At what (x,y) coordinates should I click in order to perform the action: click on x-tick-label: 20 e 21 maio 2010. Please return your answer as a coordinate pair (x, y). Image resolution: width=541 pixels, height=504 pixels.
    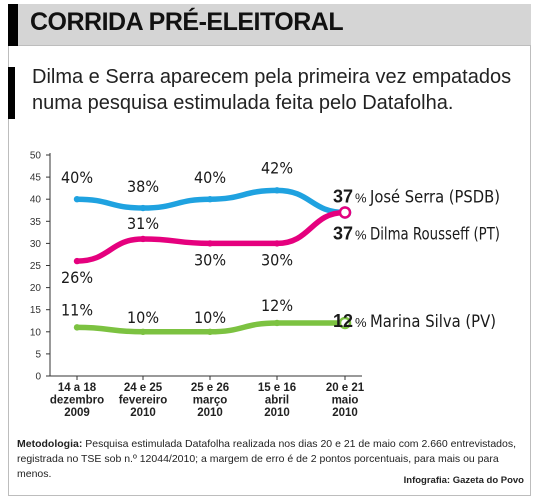
    Looking at the image, I should click on (345, 400).